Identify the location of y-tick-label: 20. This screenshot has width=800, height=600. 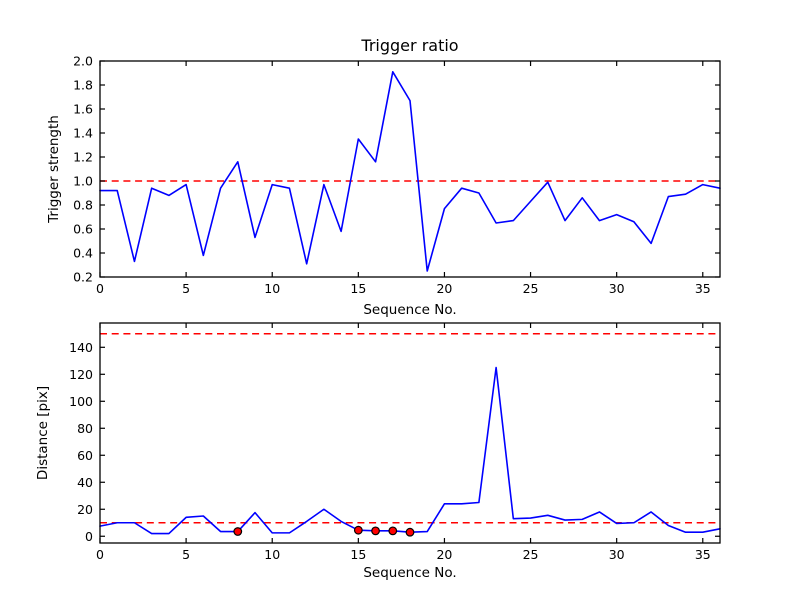
(85, 509).